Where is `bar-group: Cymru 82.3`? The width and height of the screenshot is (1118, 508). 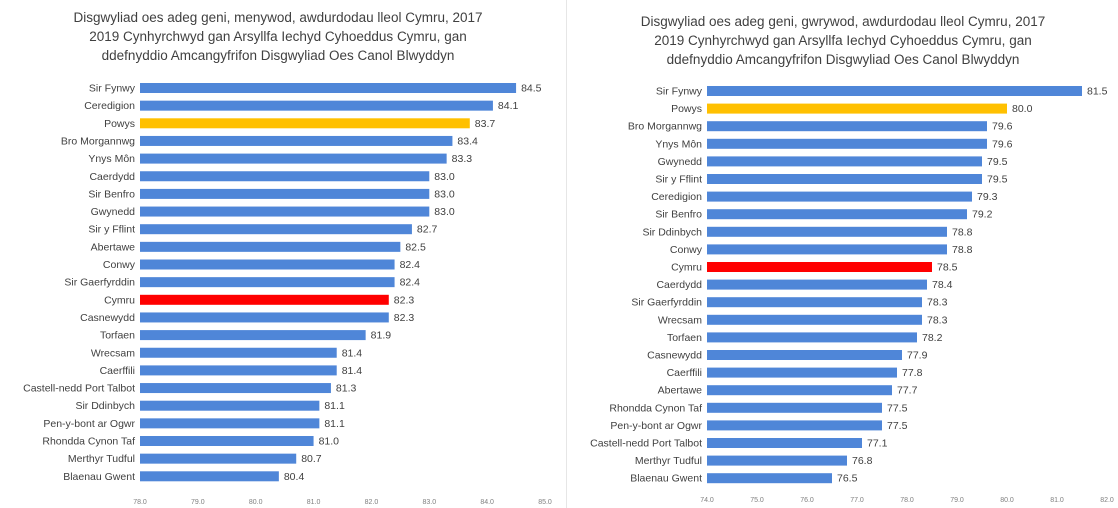 bar-group: Cymru 82.3 is located at coordinates (259, 300).